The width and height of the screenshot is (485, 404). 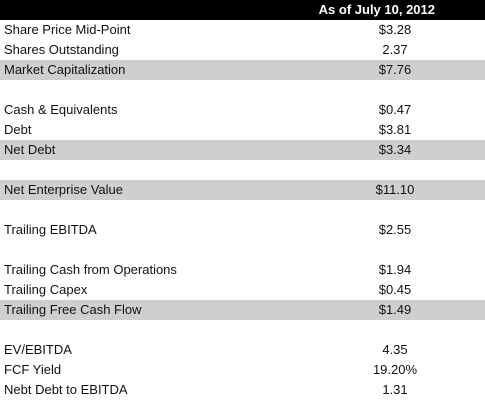 I want to click on row-label: Trailing EBITDA, so click(x=50, y=229).